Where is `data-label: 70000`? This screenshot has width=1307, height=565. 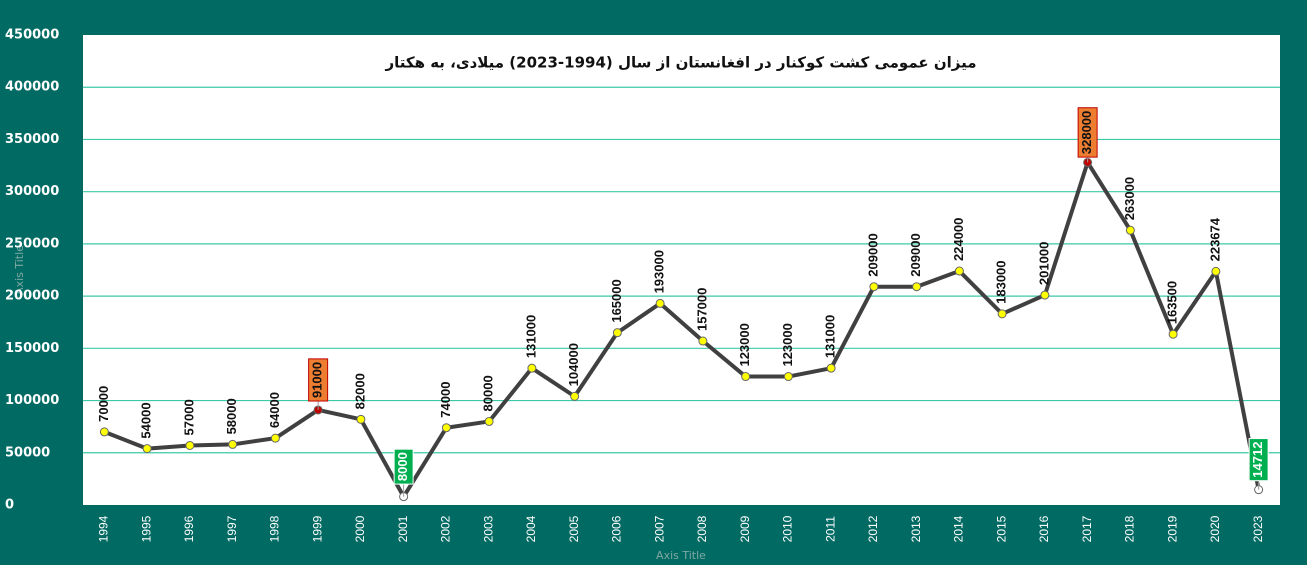 data-label: 70000 is located at coordinates (103, 404).